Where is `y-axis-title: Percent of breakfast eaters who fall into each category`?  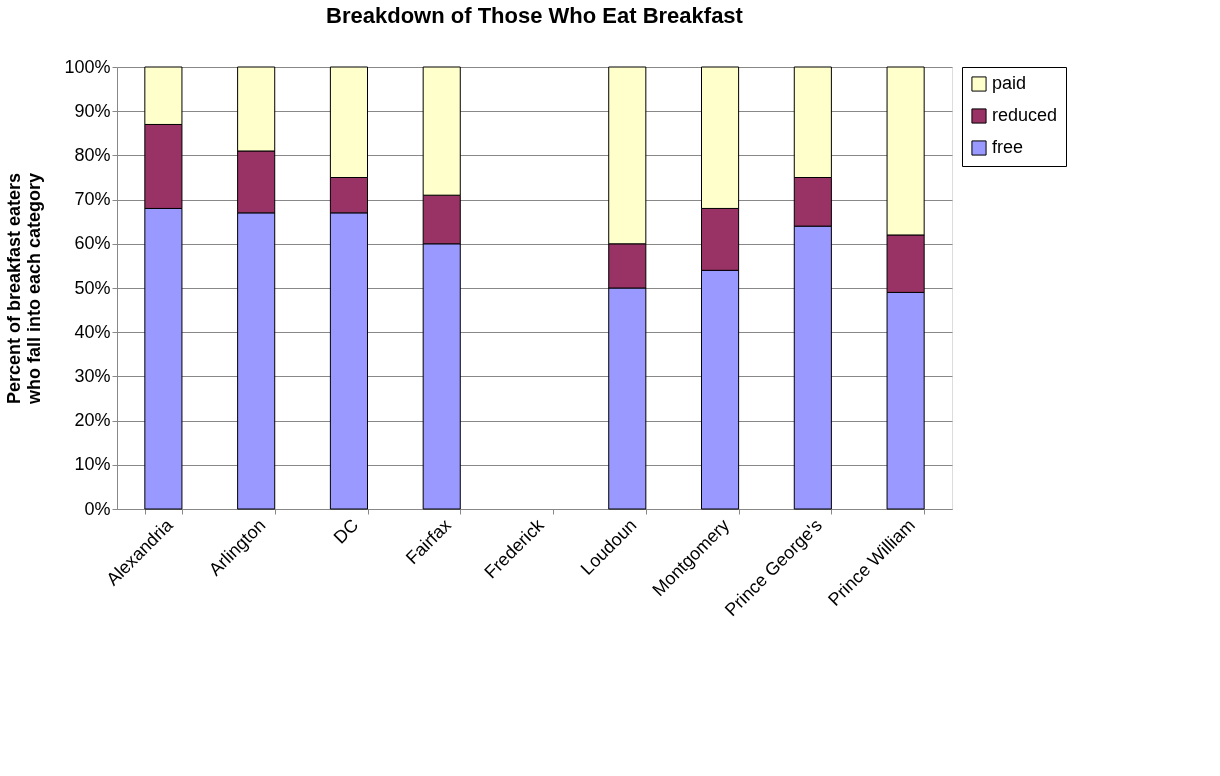 y-axis-title: Percent of breakfast eaters who fall into each category is located at coordinates (24, 289).